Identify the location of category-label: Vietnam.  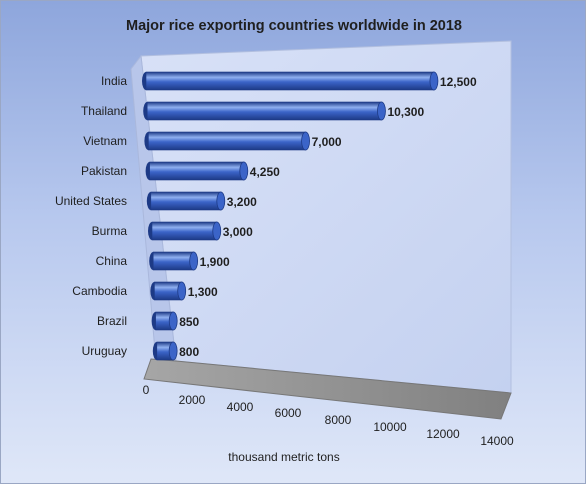
(105, 141).